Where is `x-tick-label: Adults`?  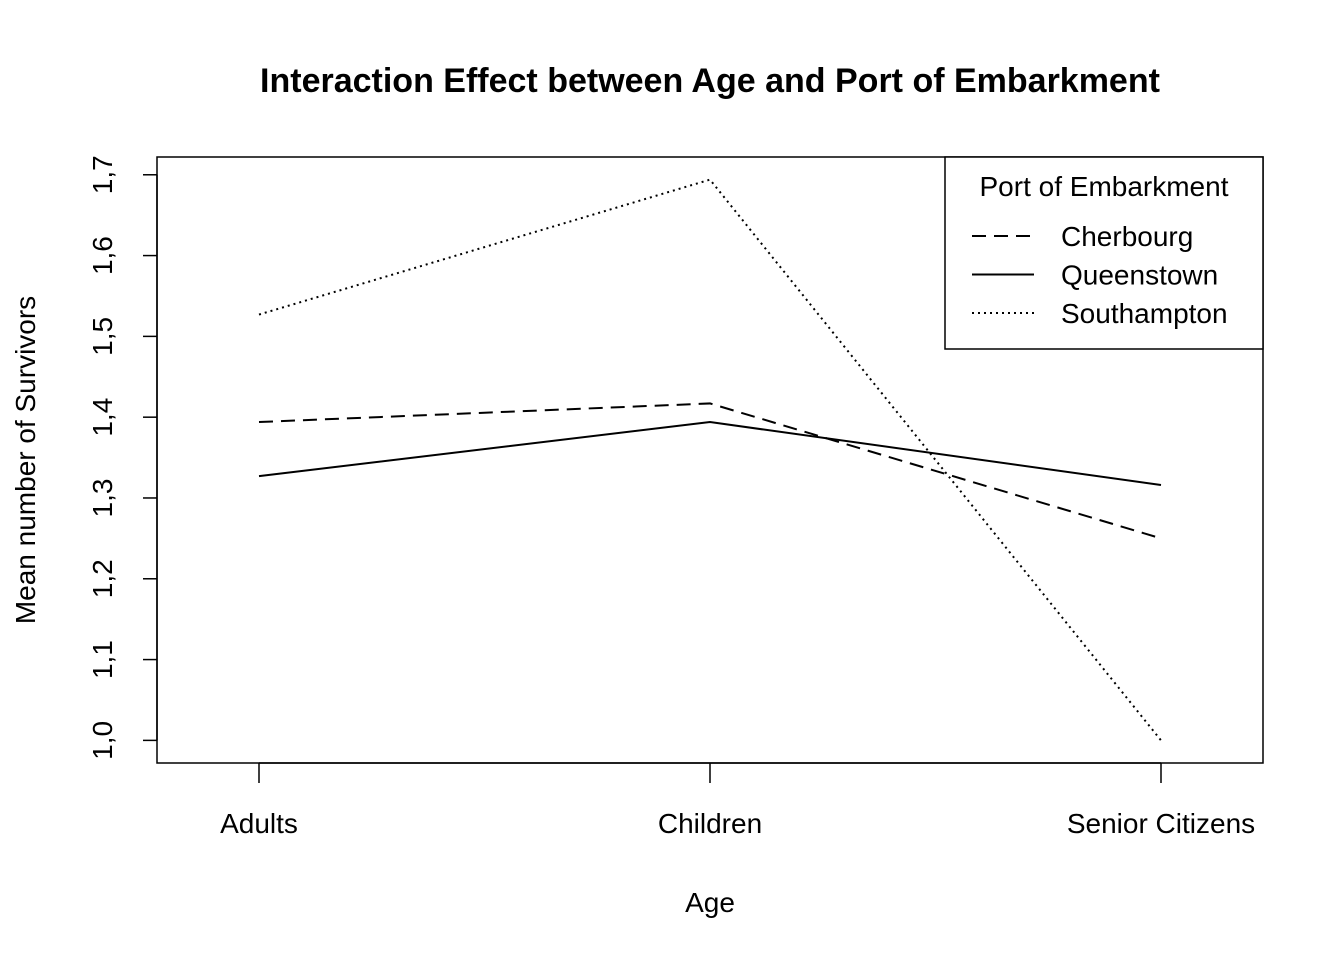 x-tick-label: Adults is located at coordinates (259, 823).